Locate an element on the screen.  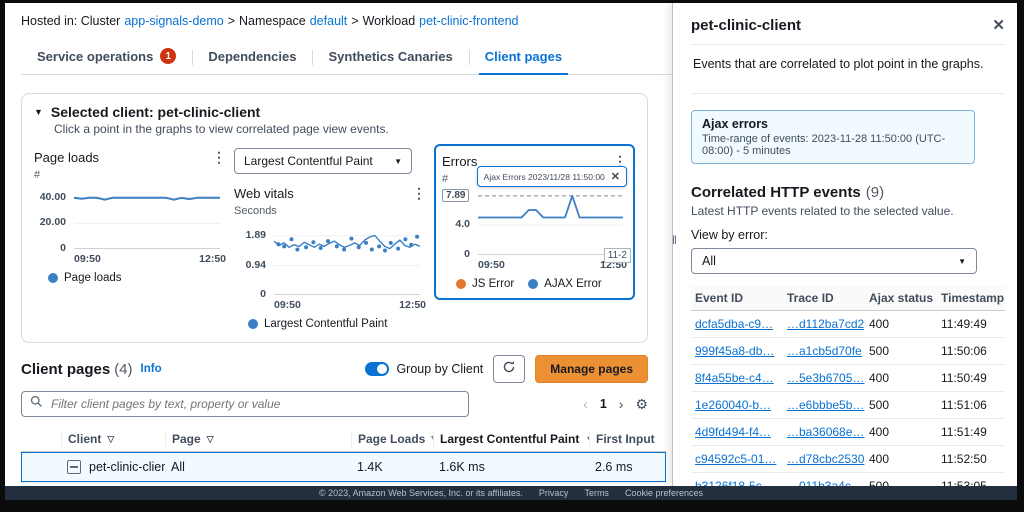
refresh-button is located at coordinates (509, 369).